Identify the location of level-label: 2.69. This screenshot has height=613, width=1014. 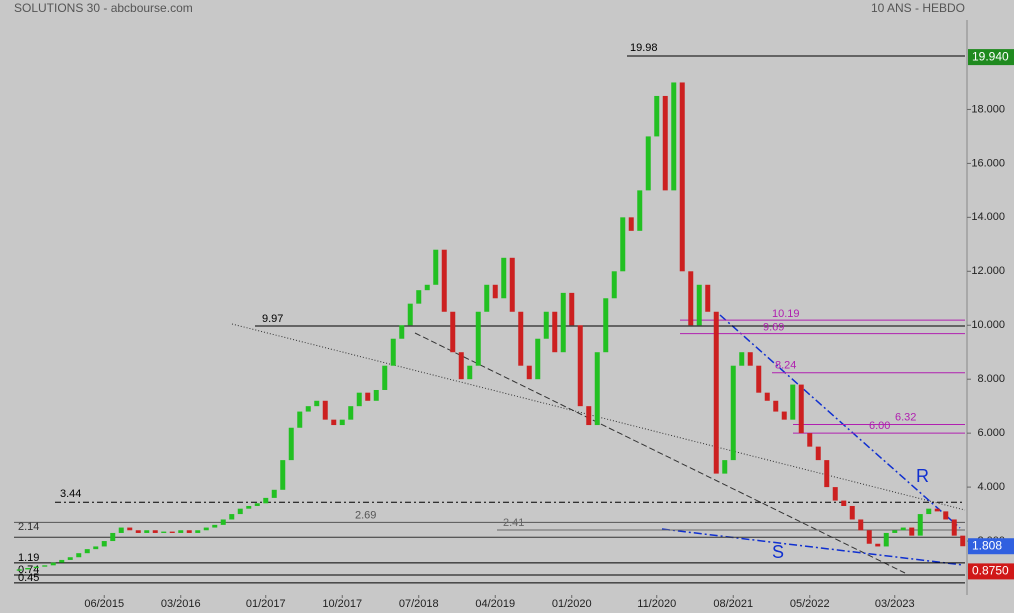
(365, 515).